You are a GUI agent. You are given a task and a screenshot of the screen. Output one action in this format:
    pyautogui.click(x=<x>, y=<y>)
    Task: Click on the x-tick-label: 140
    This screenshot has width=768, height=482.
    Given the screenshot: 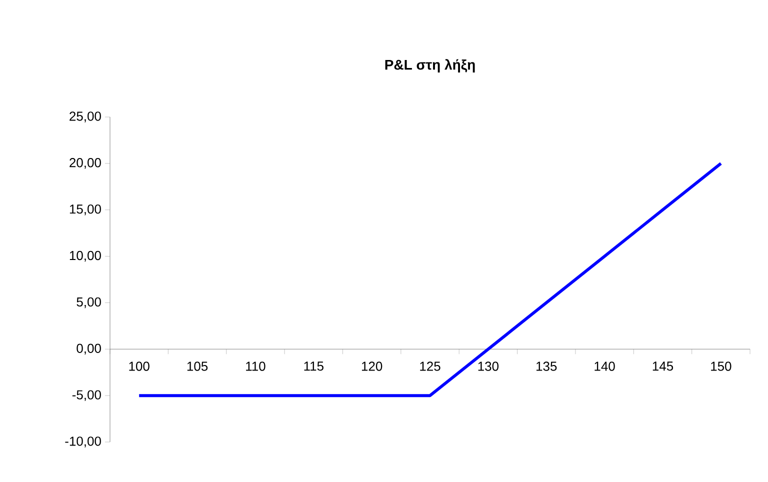 What is the action you would take?
    pyautogui.click(x=604, y=366)
    